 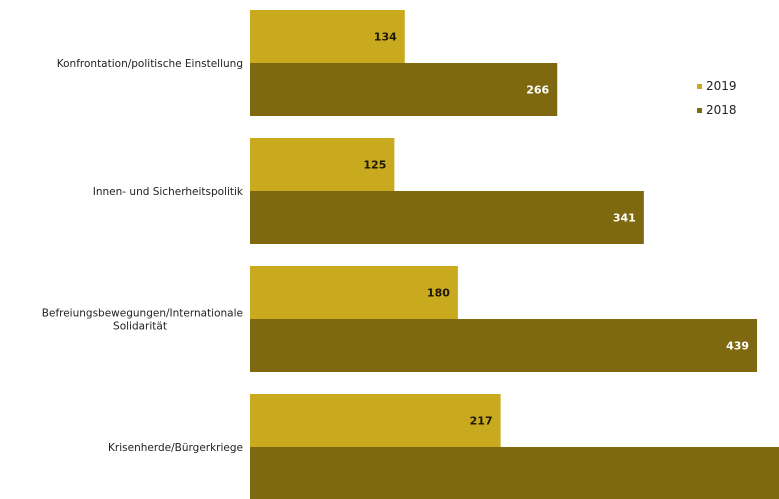 I want to click on category-label-0: Konfrontation/politische Einstellung, so click(x=150, y=64).